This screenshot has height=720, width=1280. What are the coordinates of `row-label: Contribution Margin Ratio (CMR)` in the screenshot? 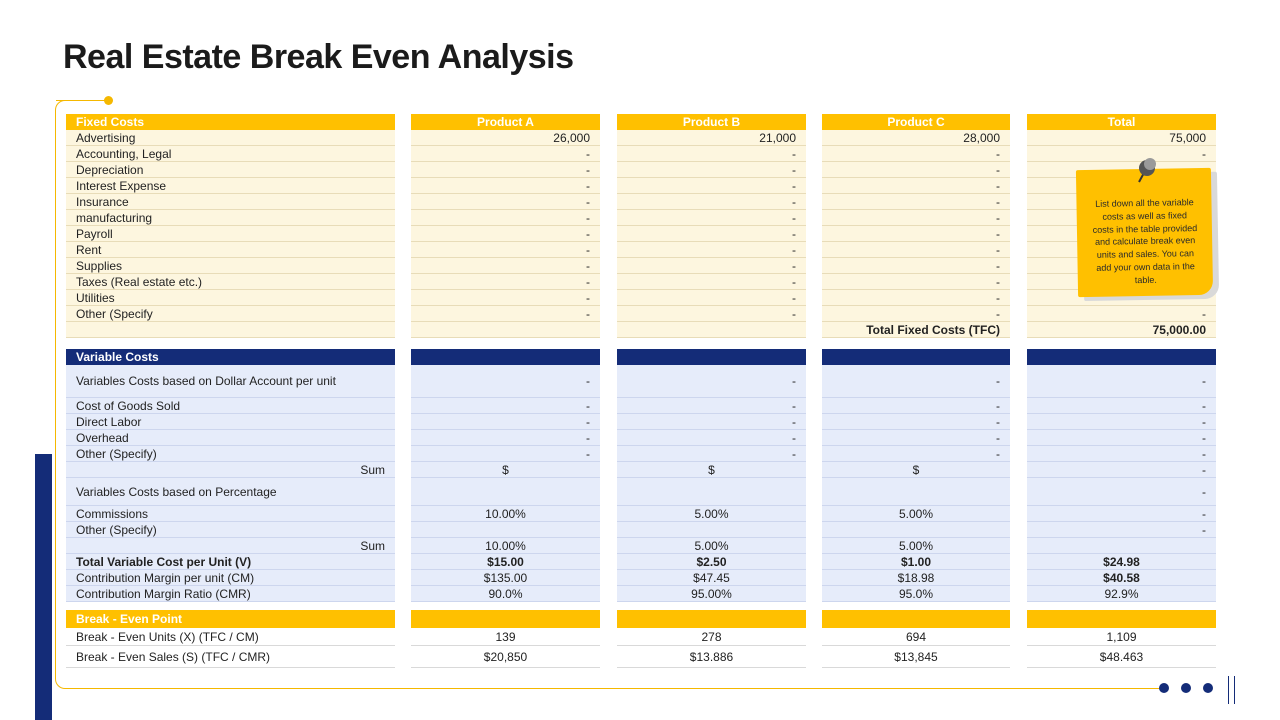 It's located at (230, 594).